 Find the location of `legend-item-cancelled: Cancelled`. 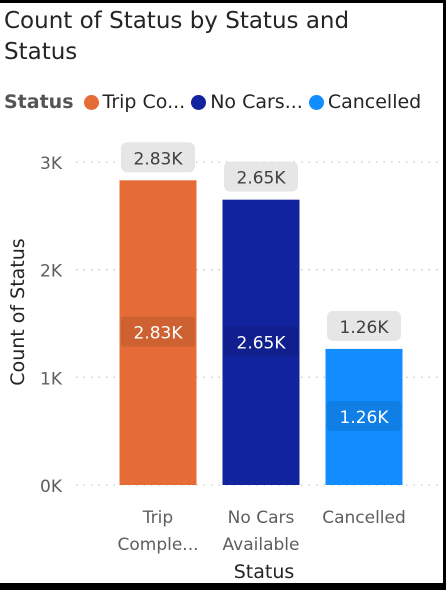

legend-item-cancelled: Cancelled is located at coordinates (365, 102).